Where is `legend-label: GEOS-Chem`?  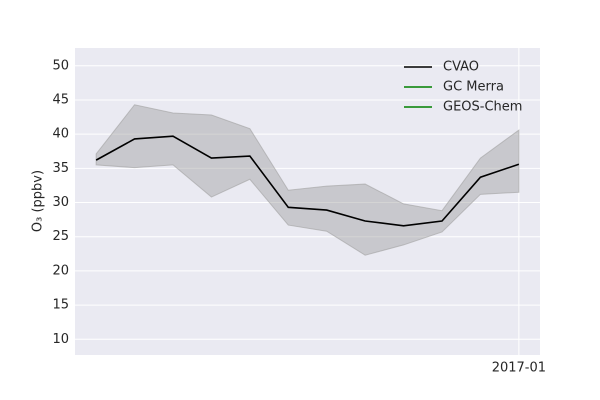 legend-label: GEOS-Chem is located at coordinates (482, 107).